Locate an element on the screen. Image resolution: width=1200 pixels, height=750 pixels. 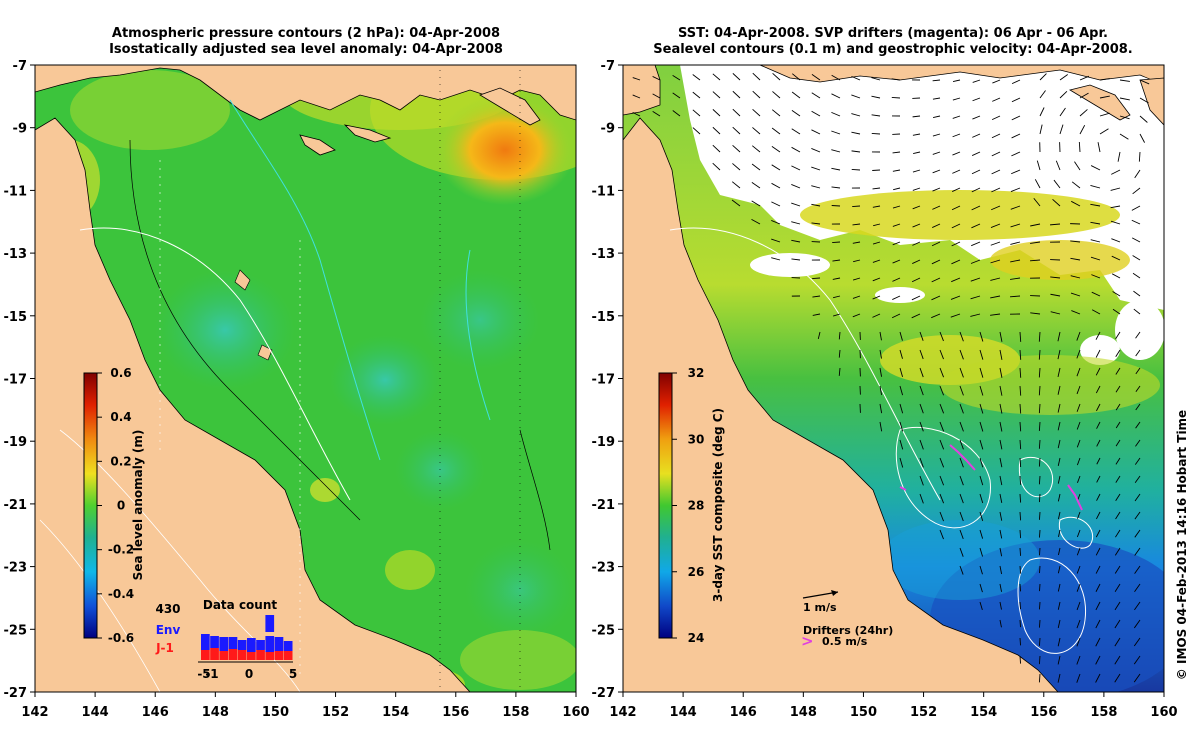
right-y-tick-label: -19 is located at coordinates (604, 442).